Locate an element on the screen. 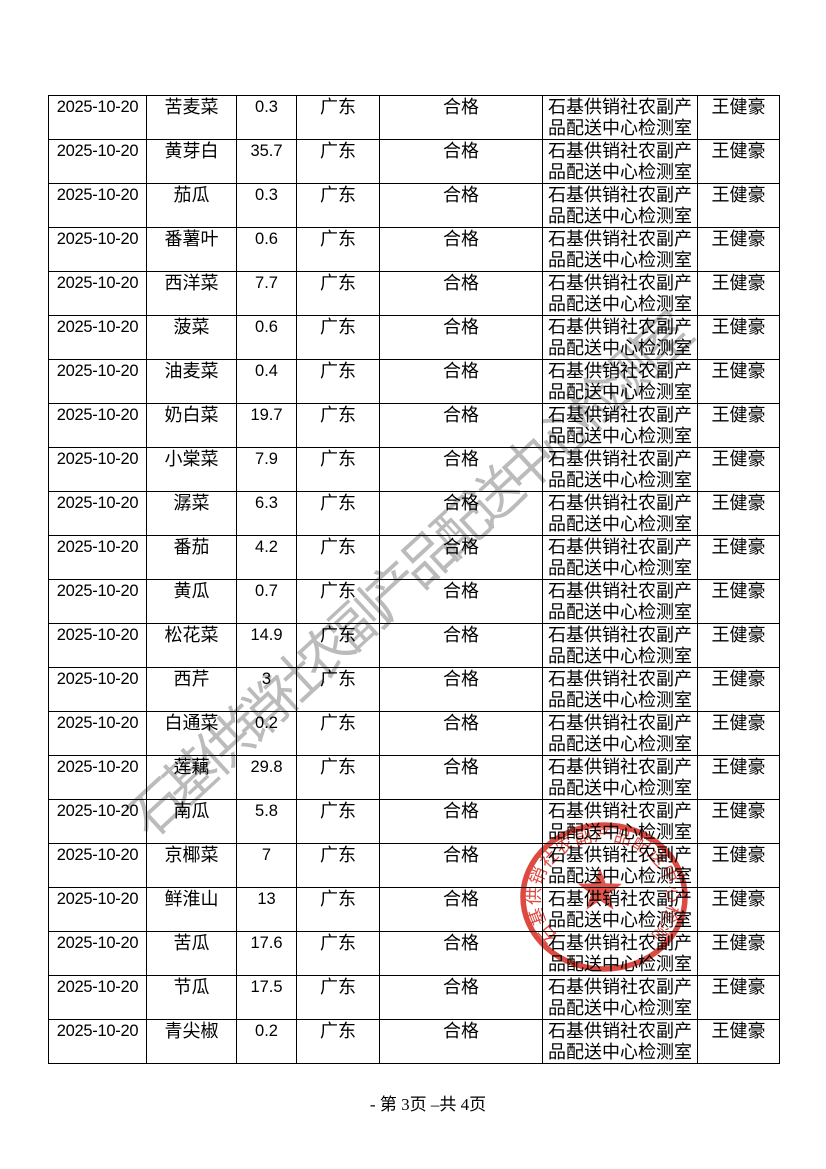 The height and width of the screenshot is (1169, 826). cell-value: 7.7 is located at coordinates (266, 293).